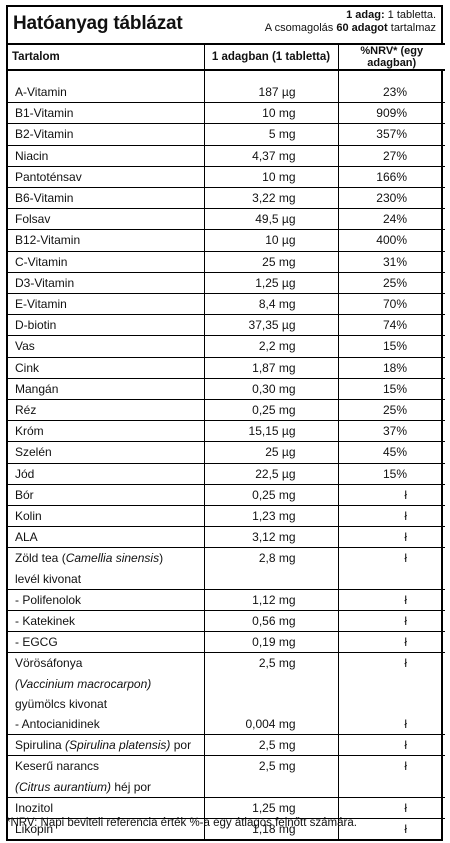 Image resolution: width=450 pixels, height=843 pixels. What do you see at coordinates (106, 621) in the screenshot?
I see `row-name: - Katekinek` at bounding box center [106, 621].